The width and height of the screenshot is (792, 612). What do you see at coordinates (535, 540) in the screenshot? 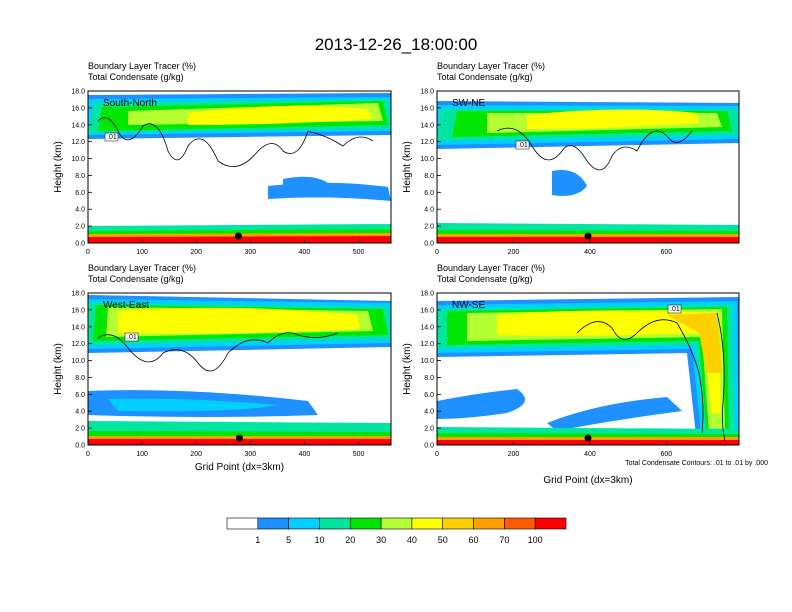
I see `colorbar-label: 100` at bounding box center [535, 540].